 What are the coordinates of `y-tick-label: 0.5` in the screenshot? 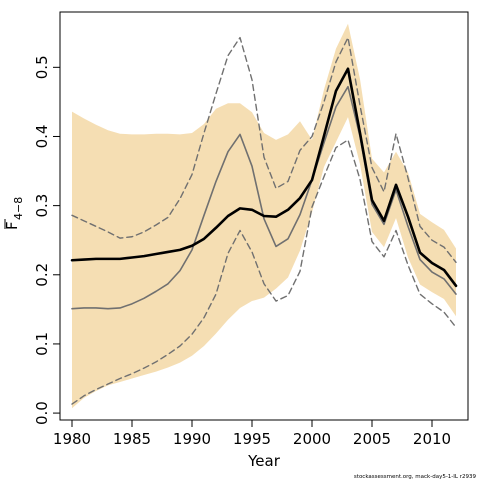 It's located at (42, 67).